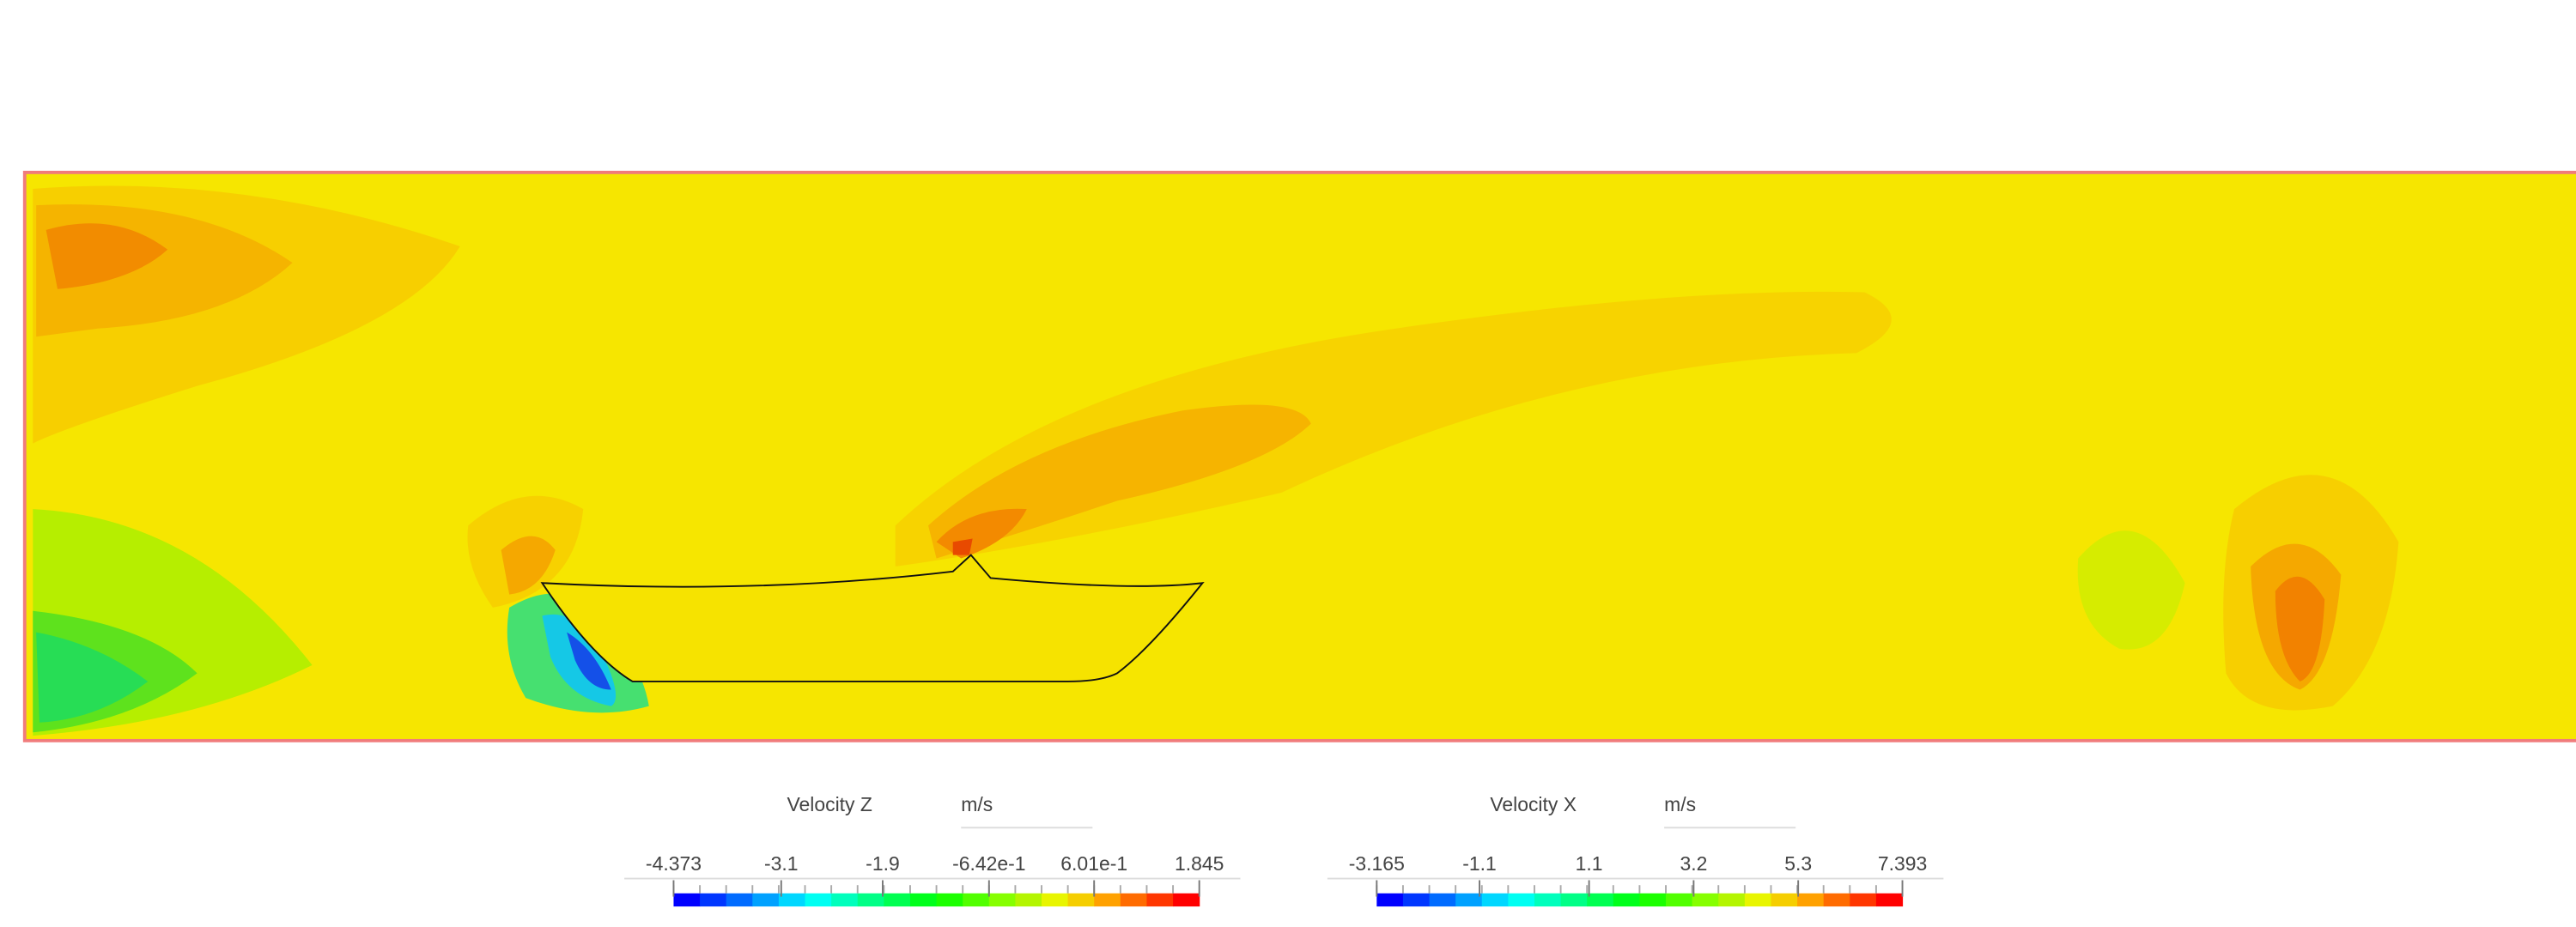  I want to click on tick-label: 6.01e-1, so click(1093, 863).